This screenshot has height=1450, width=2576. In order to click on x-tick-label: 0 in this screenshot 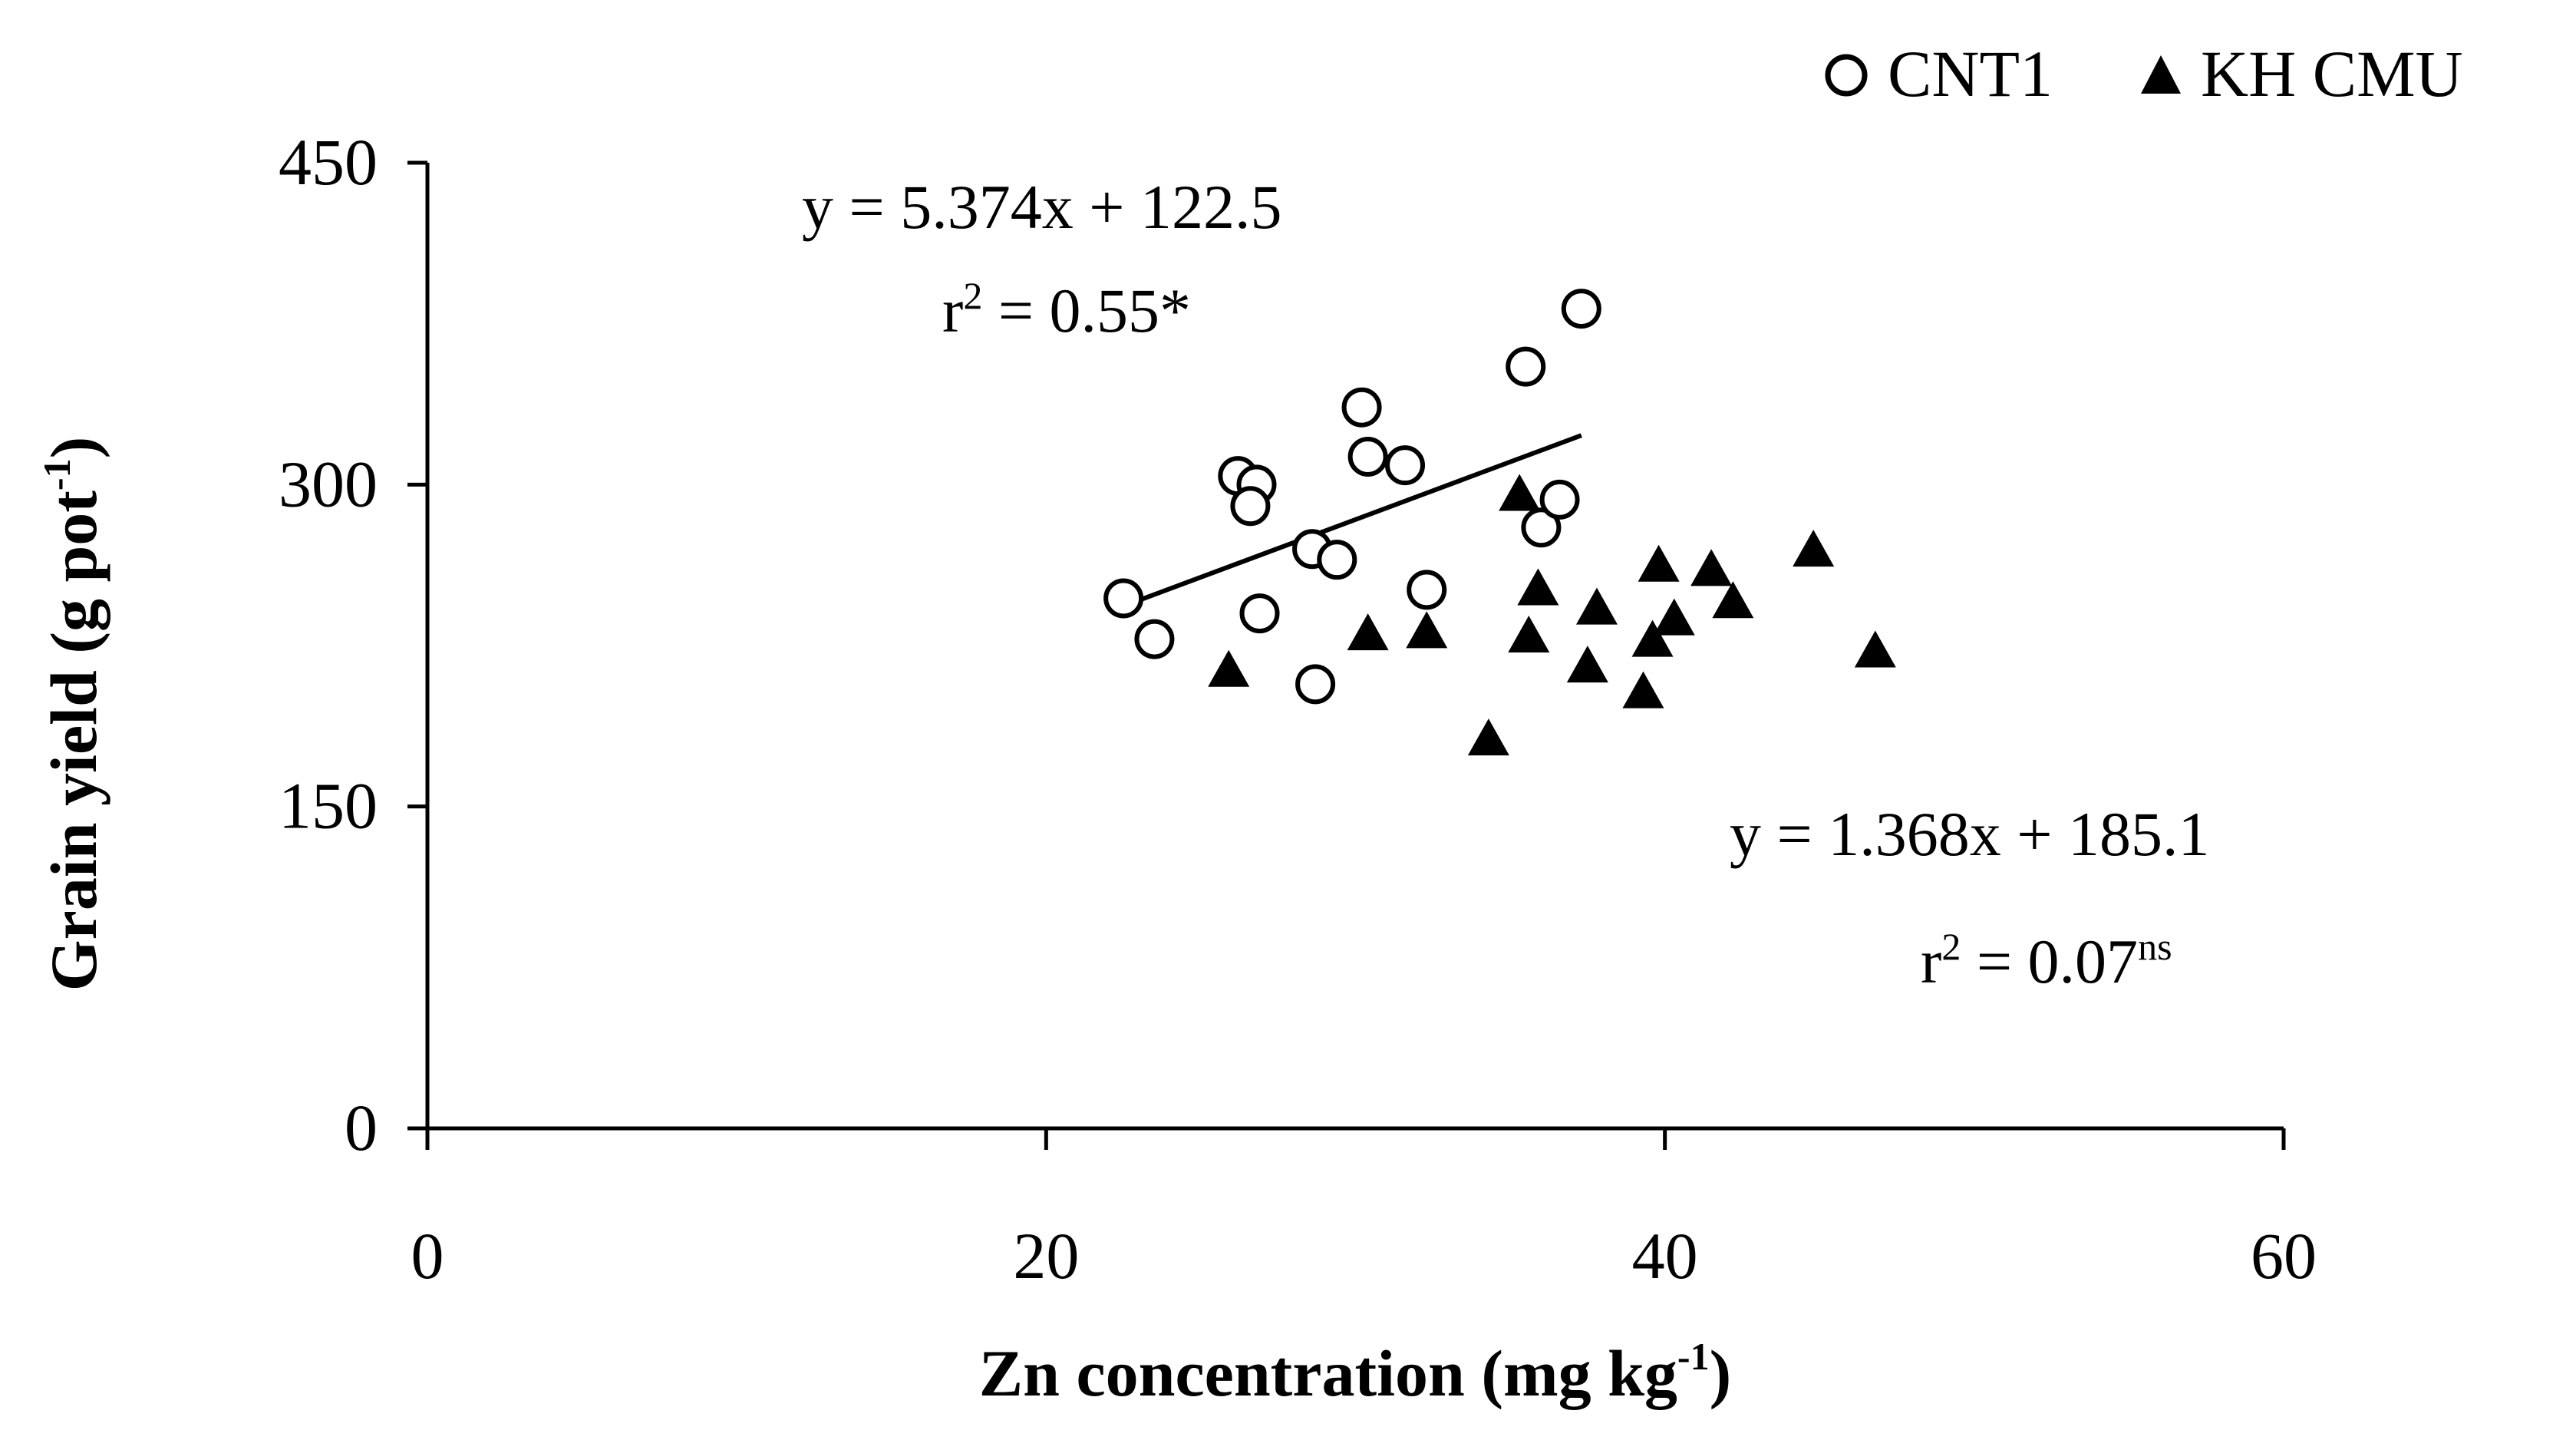, I will do `click(427, 1256)`.